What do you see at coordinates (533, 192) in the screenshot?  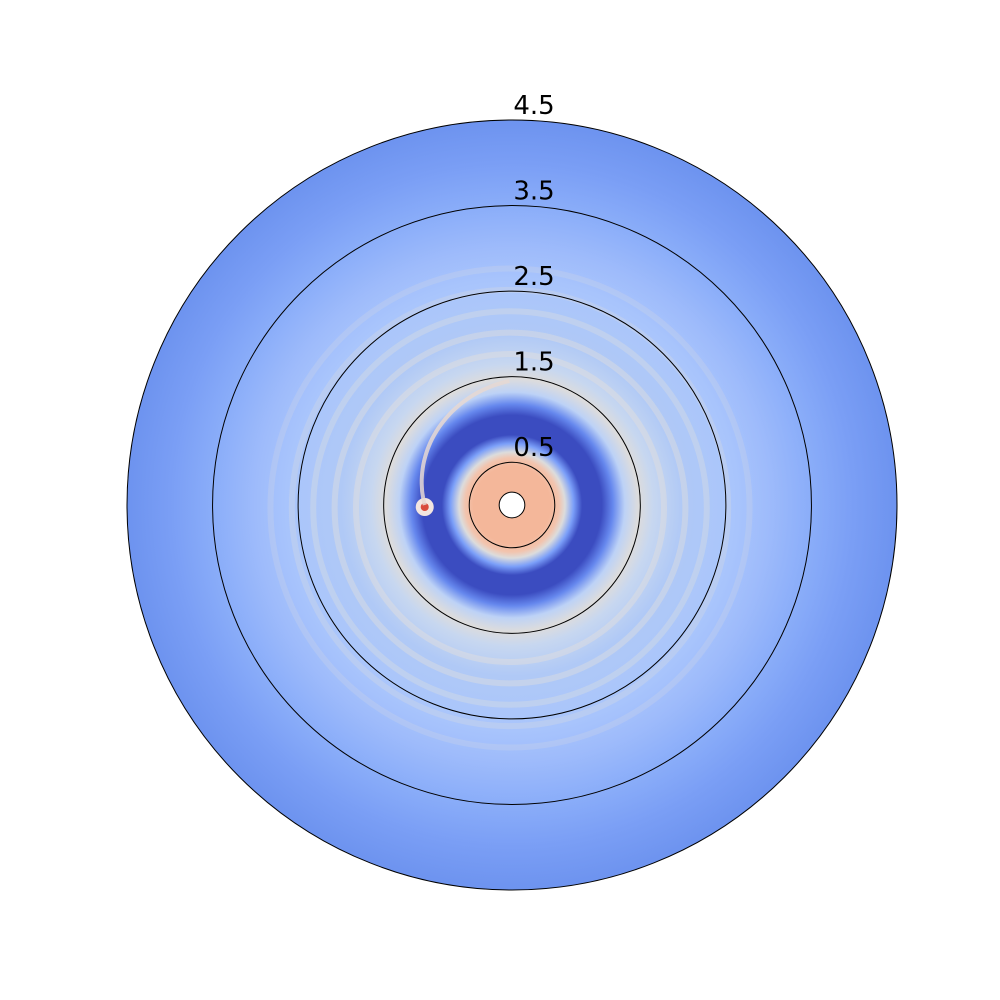 I see `radial-tick-label: 3.5` at bounding box center [533, 192].